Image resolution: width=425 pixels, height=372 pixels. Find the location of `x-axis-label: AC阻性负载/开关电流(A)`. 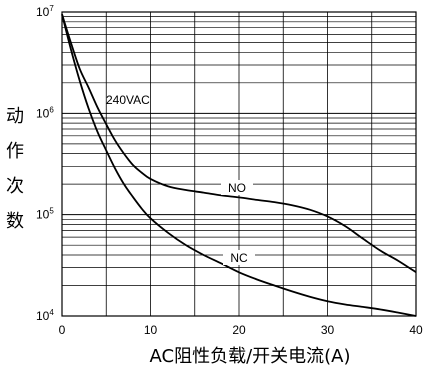

x-axis-label: AC阻性负载/开关电流(A) is located at coordinates (250, 356).